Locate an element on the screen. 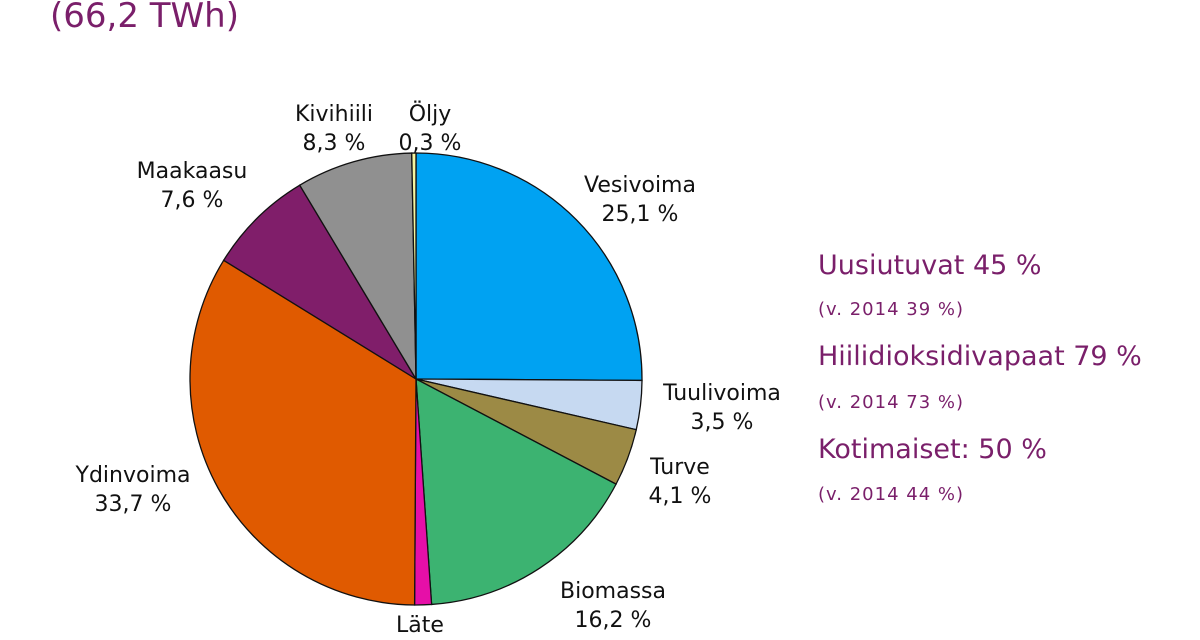 The height and width of the screenshot is (640, 1200). summary-main: Kotimaiset: 50 % is located at coordinates (932, 449).